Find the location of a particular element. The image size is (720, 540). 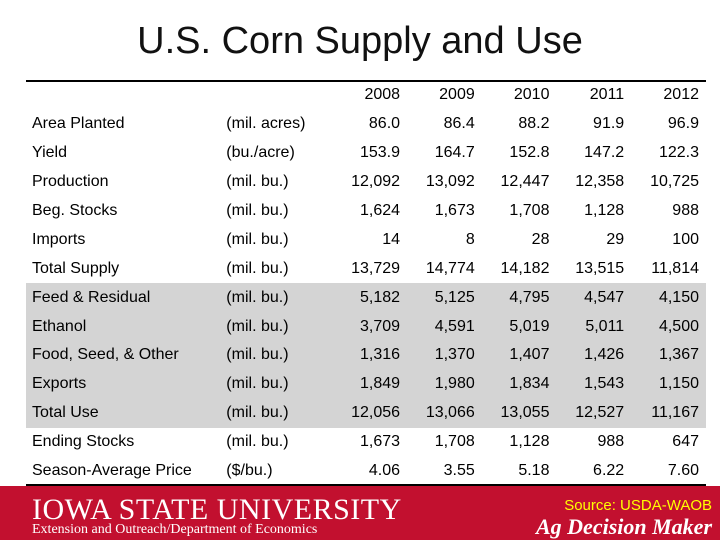

header-blank-unit is located at coordinates (275, 95).